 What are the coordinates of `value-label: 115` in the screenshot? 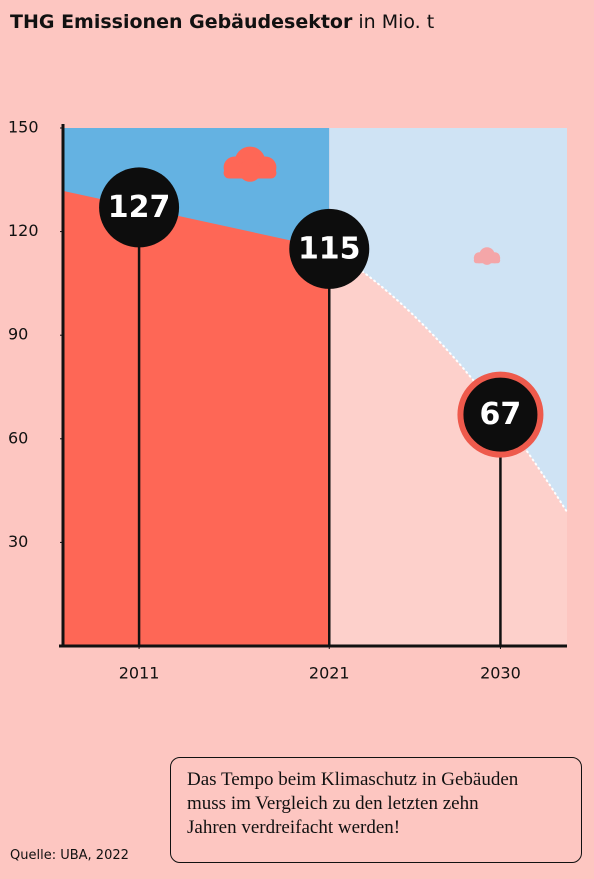 It's located at (329, 248).